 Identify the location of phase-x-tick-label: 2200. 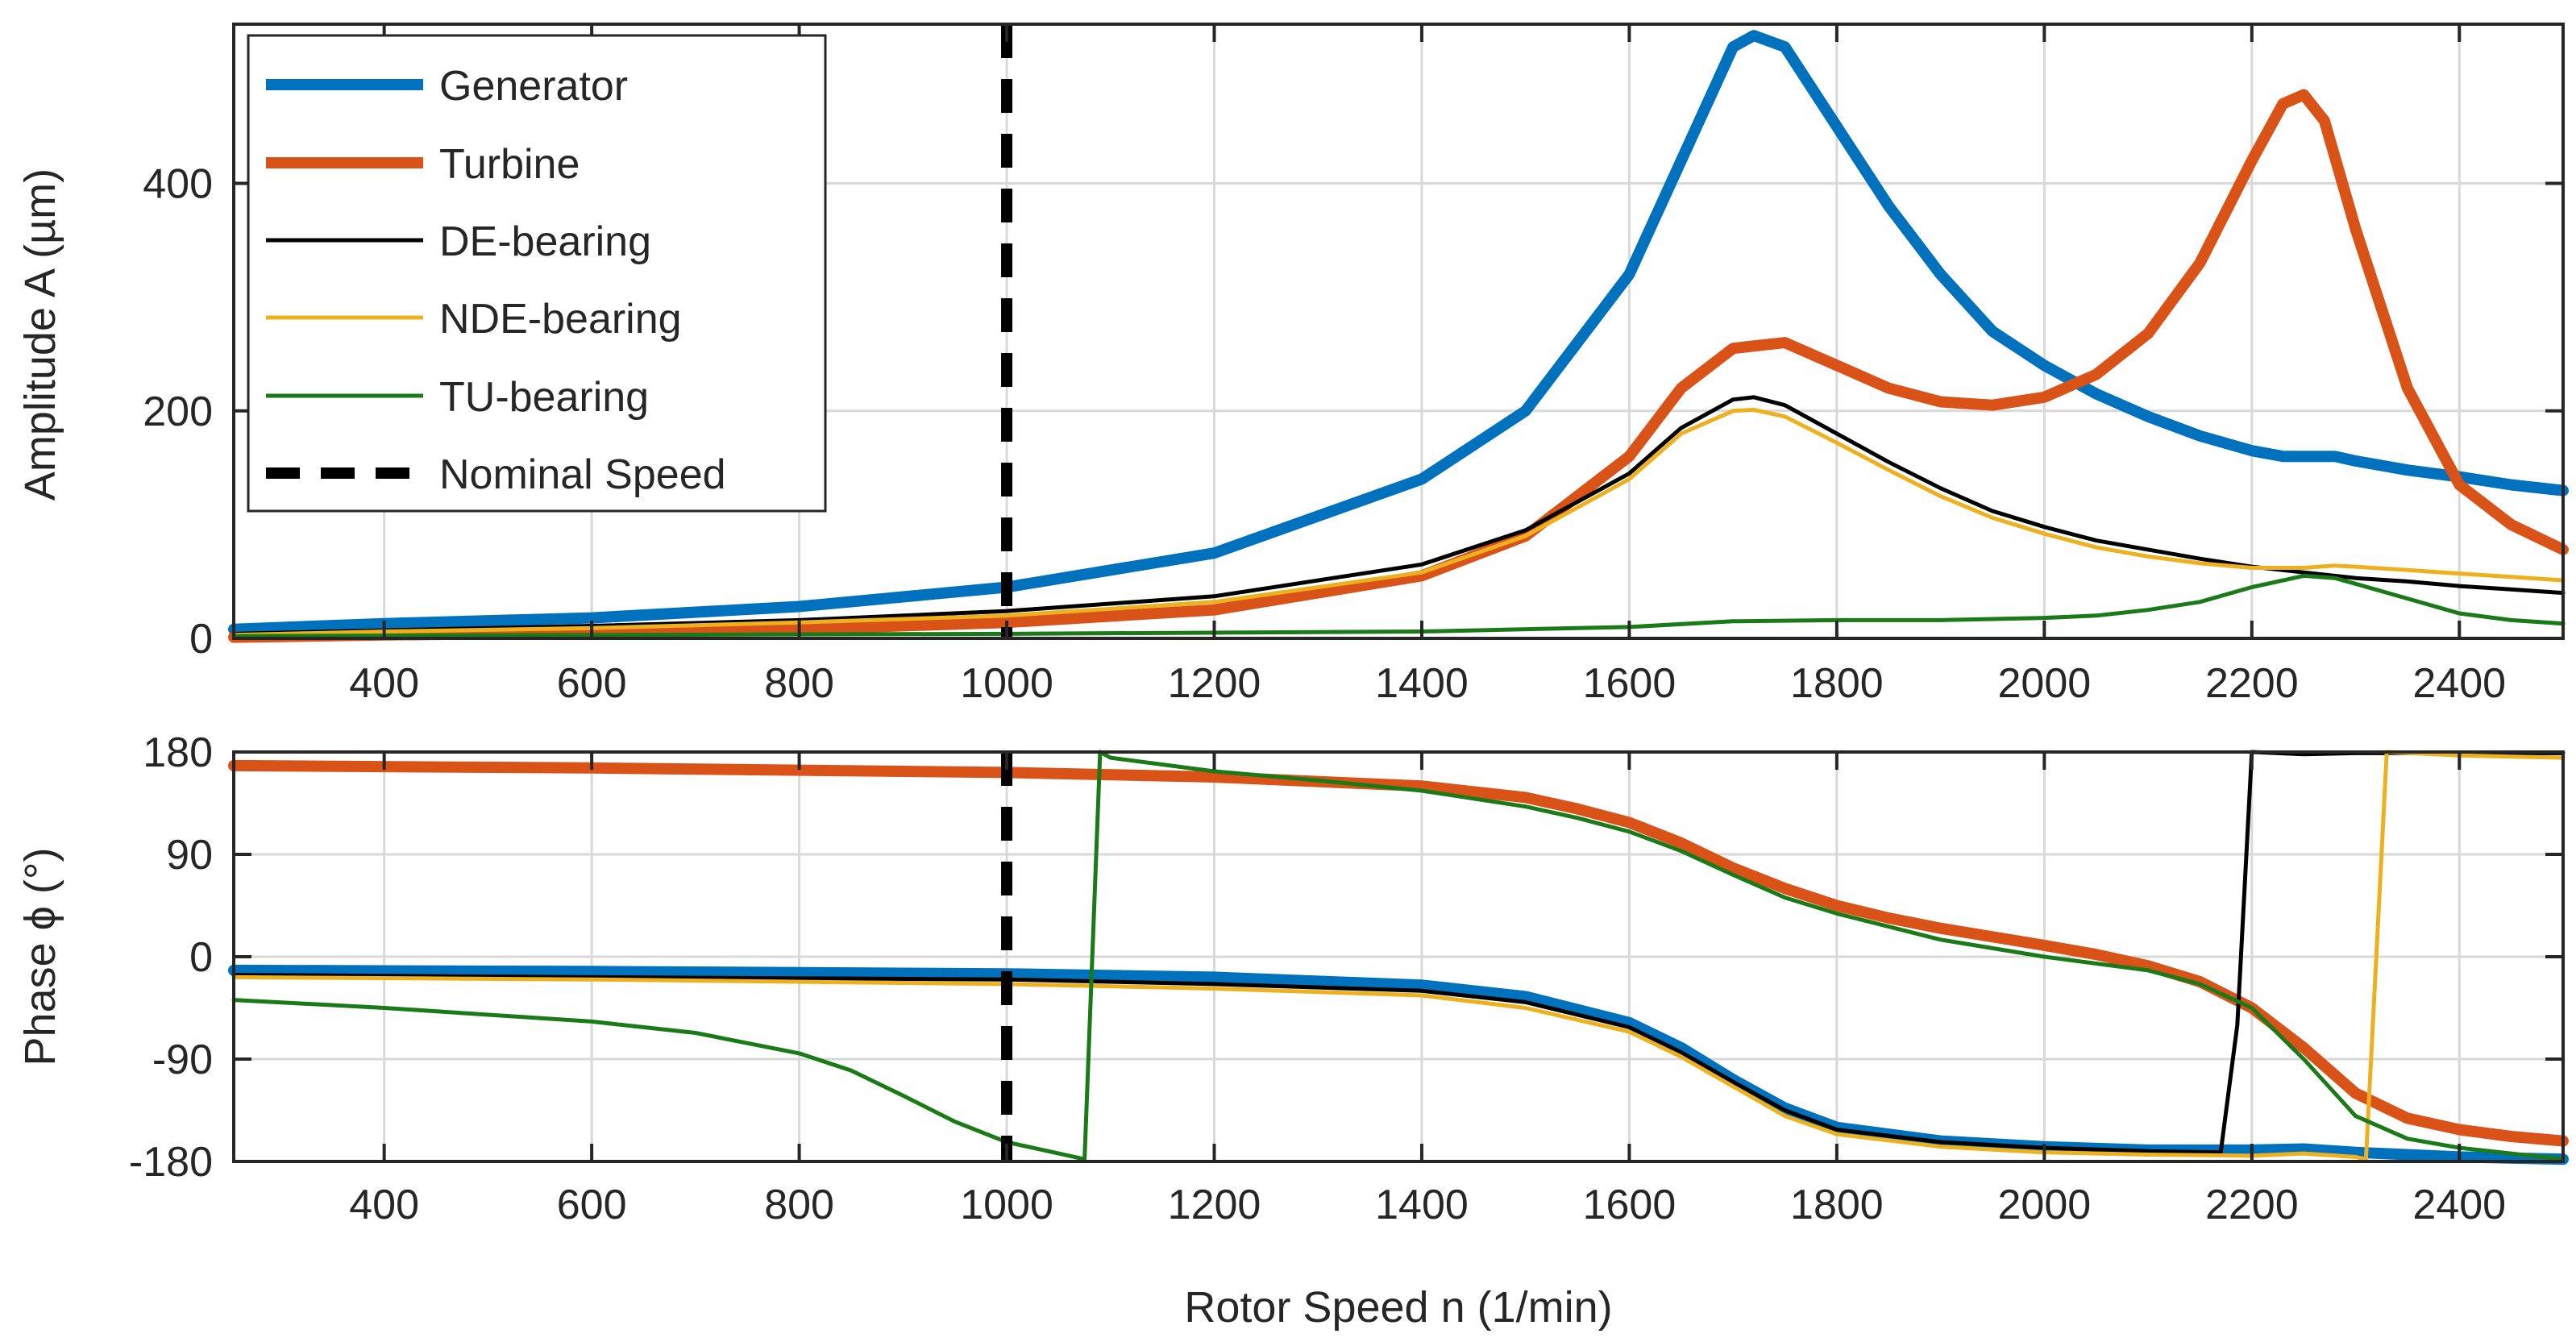
(2252, 1205).